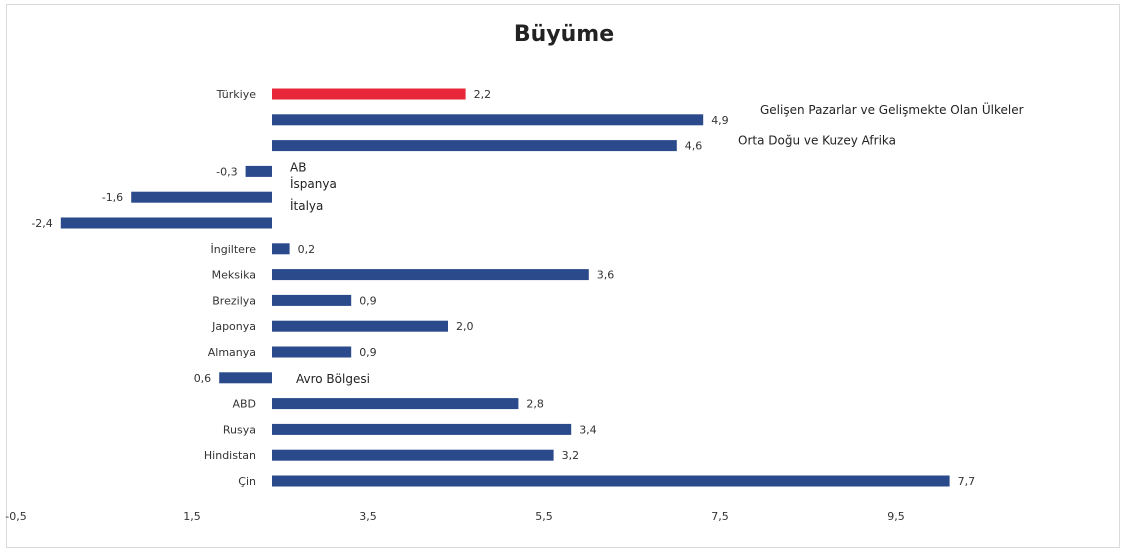  Describe the element at coordinates (234, 249) in the screenshot. I see `category-label: İngiltere` at that location.